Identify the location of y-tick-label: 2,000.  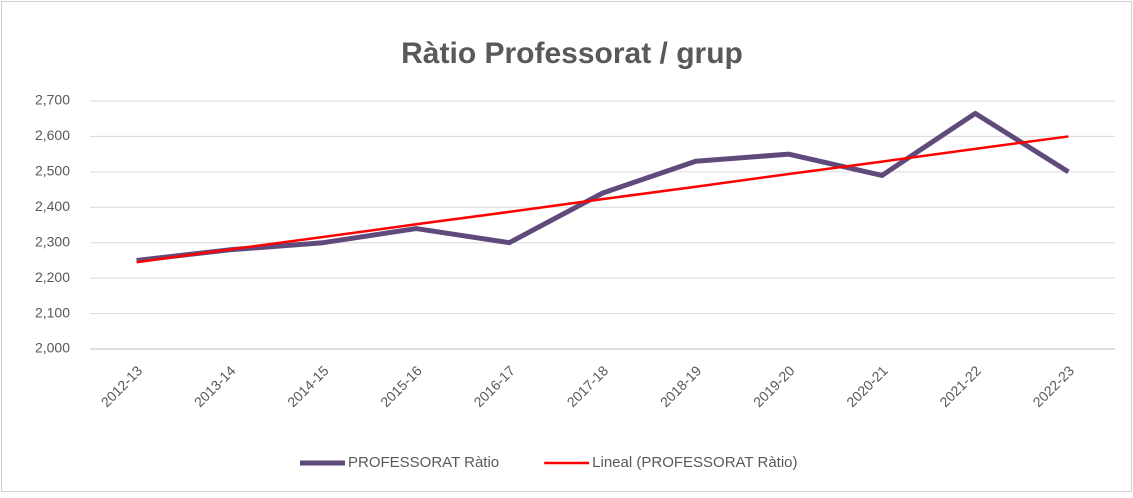
(52, 348).